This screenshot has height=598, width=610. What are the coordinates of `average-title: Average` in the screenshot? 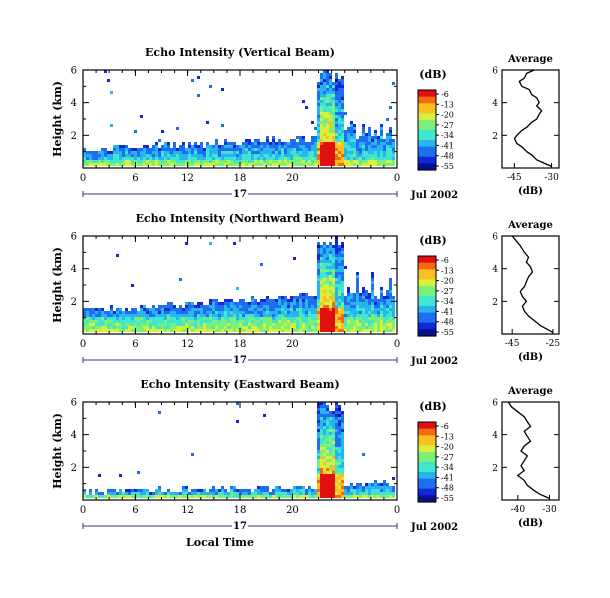 It's located at (530, 225).